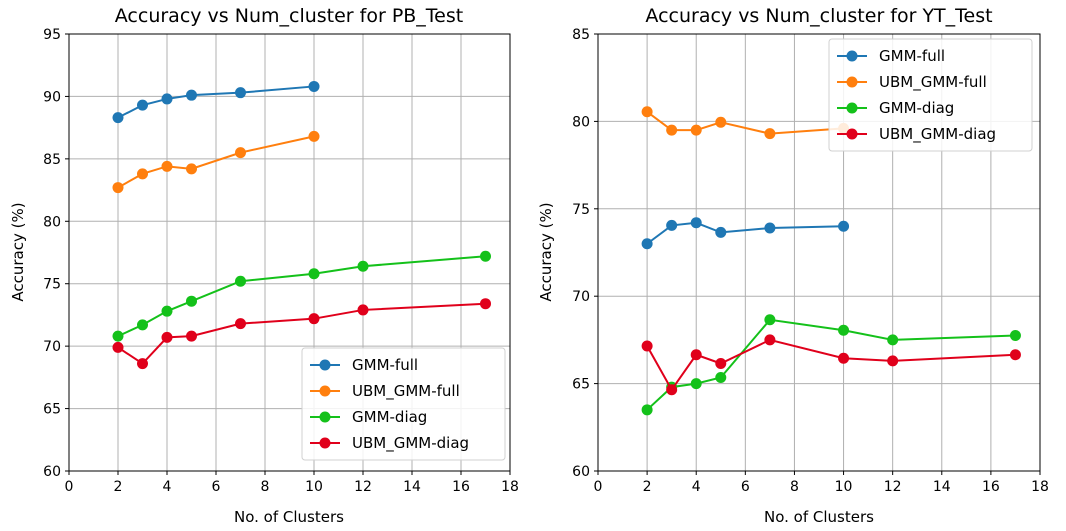 The width and height of the screenshot is (1066, 531). Describe the element at coordinates (916, 108) in the screenshot. I see `legend-label: GMM-diag` at that location.